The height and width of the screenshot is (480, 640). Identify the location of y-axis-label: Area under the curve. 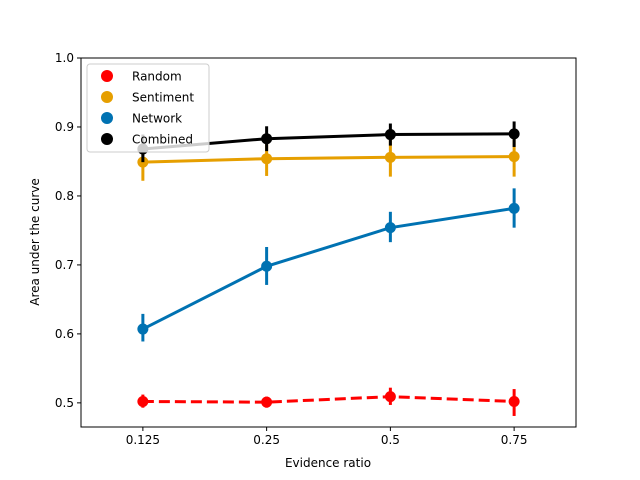
(35, 242).